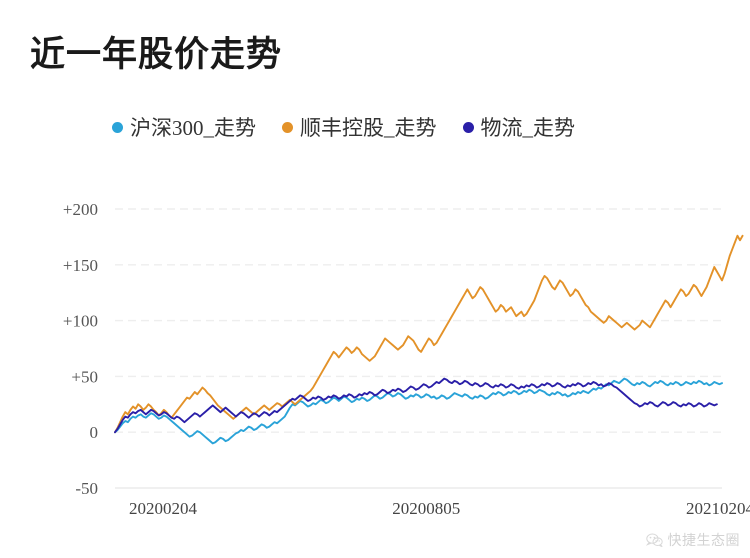  Describe the element at coordinates (80, 321) in the screenshot. I see `y-axis-tick-label: +100` at that location.